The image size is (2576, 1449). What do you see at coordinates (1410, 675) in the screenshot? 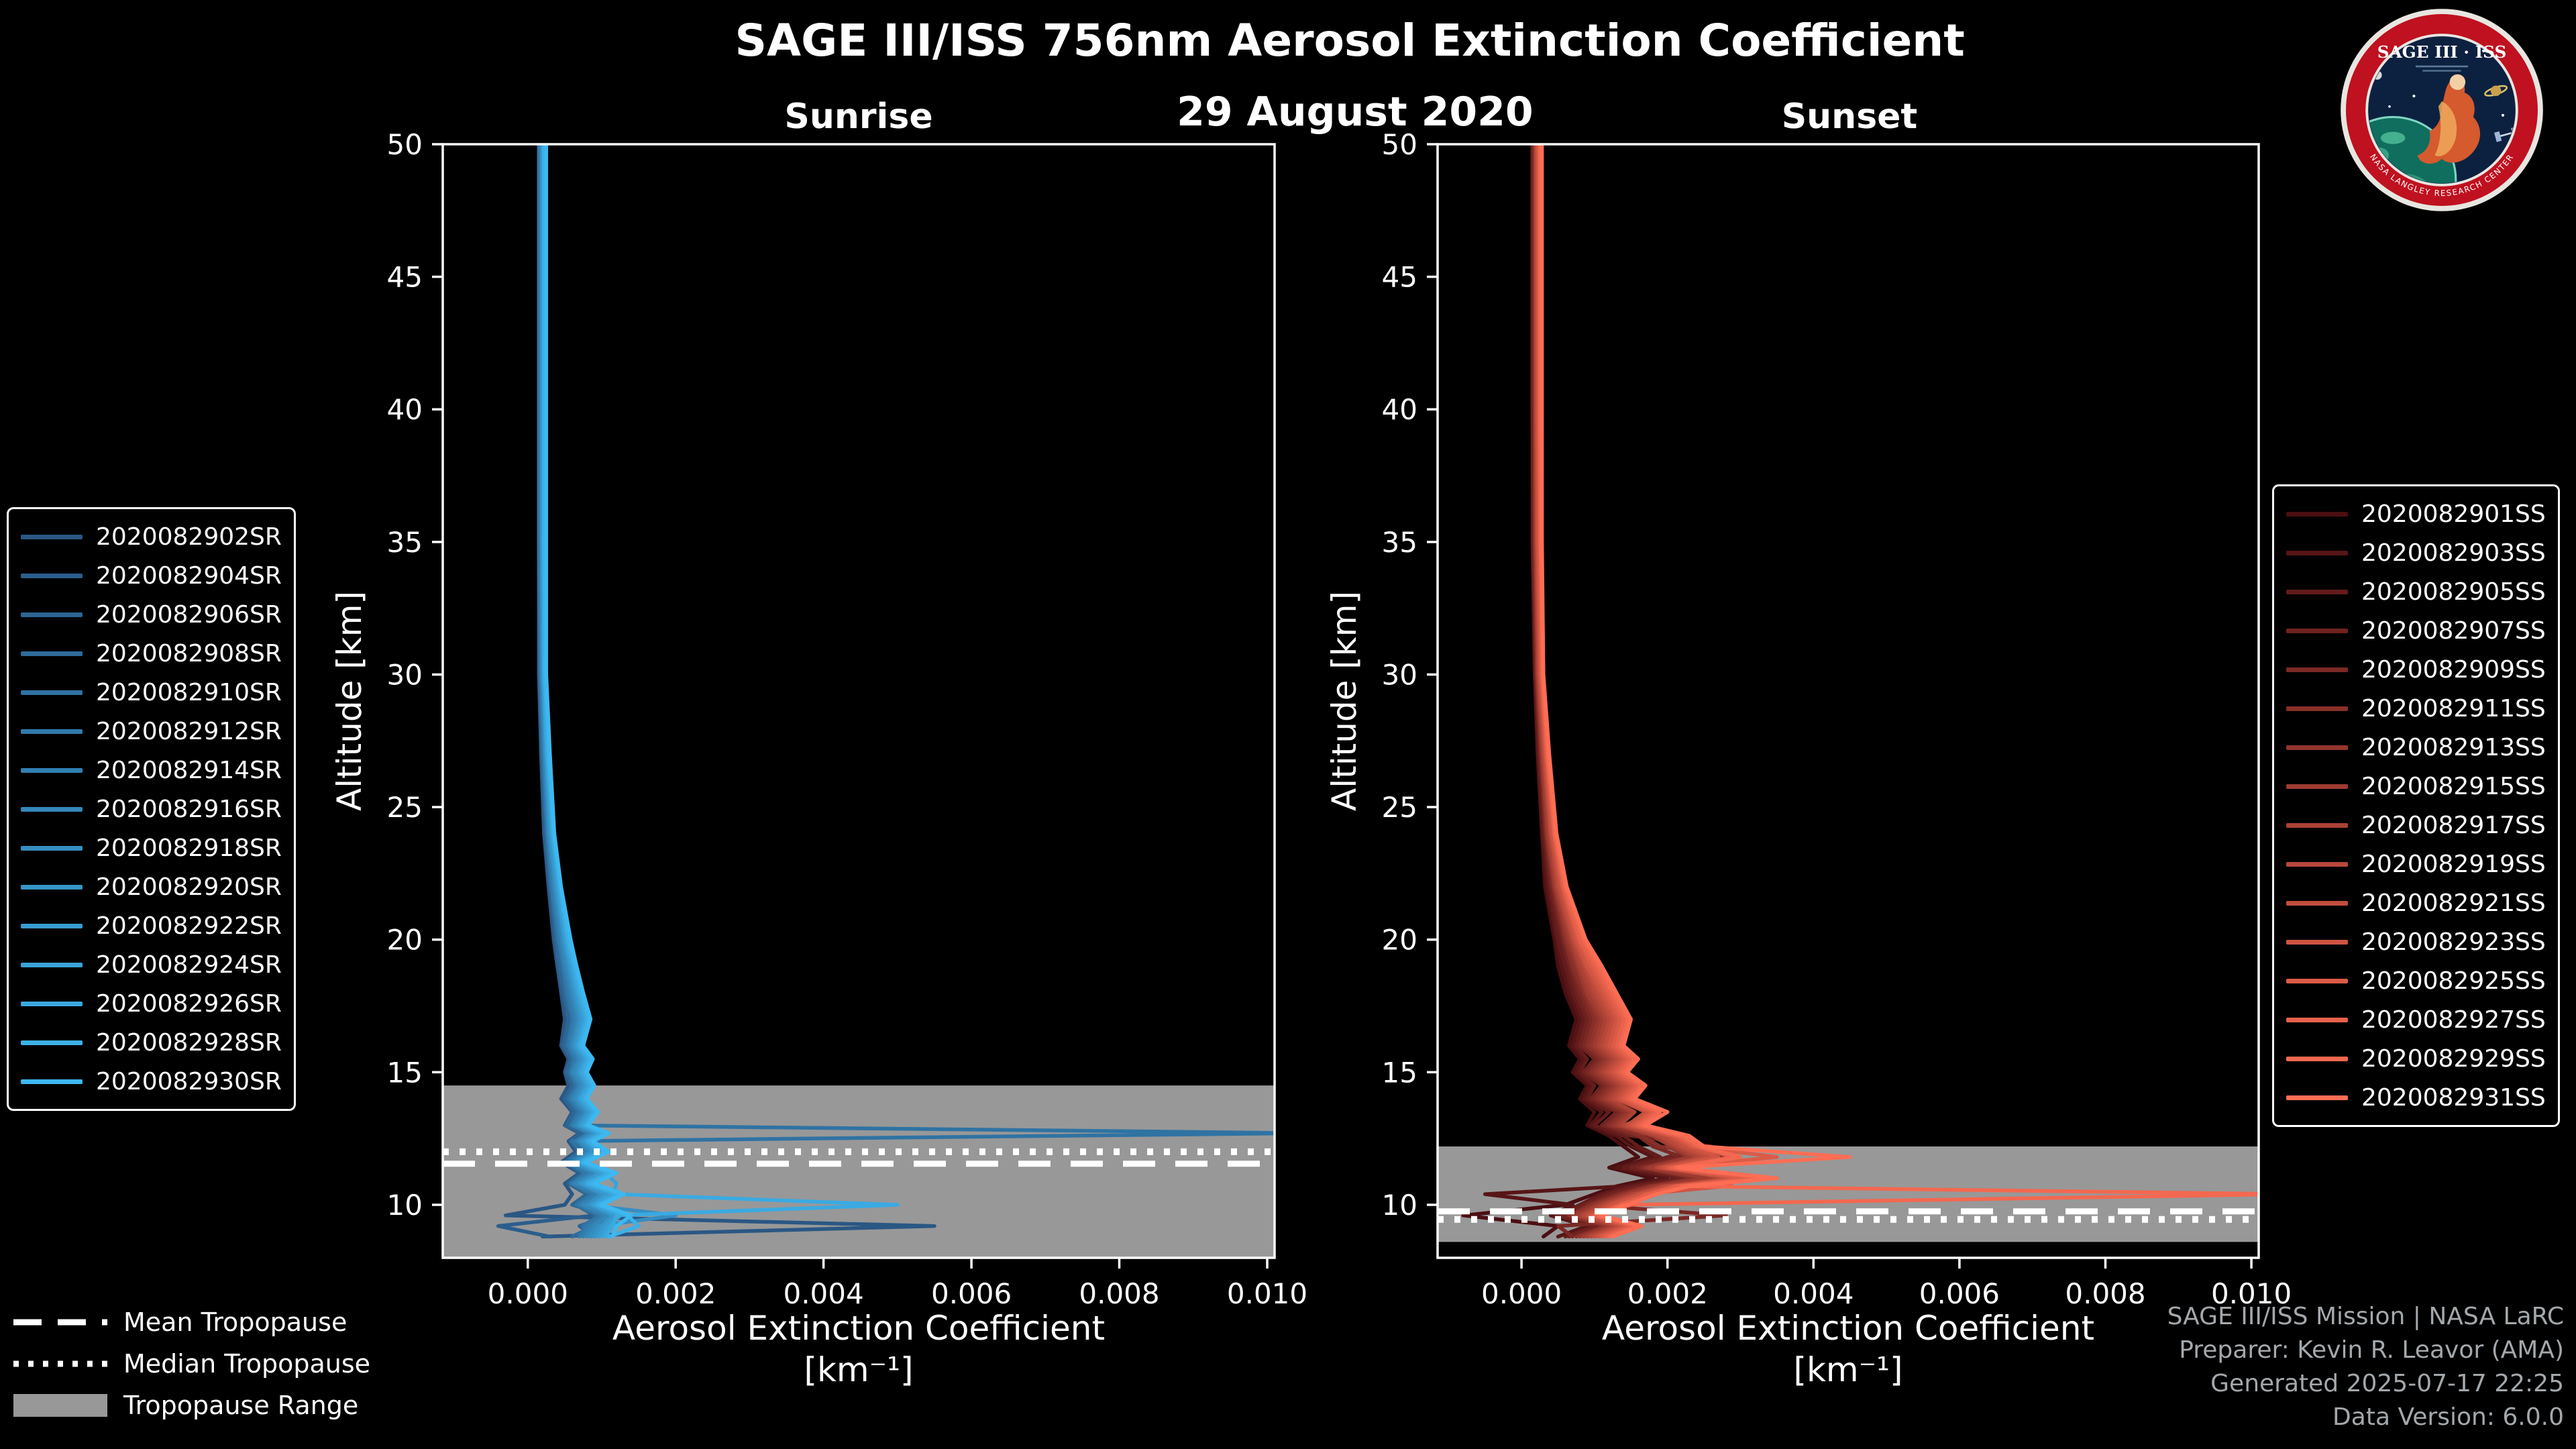
I see `y-axis-ticks: 10 15 20 25 30 35 40 45 50` at bounding box center [1410, 675].